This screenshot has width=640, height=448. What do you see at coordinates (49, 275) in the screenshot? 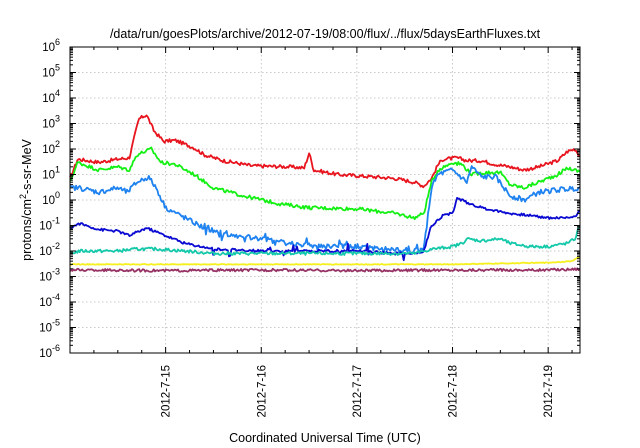
I see `y-tick-label: 10⁻³` at bounding box center [49, 275].